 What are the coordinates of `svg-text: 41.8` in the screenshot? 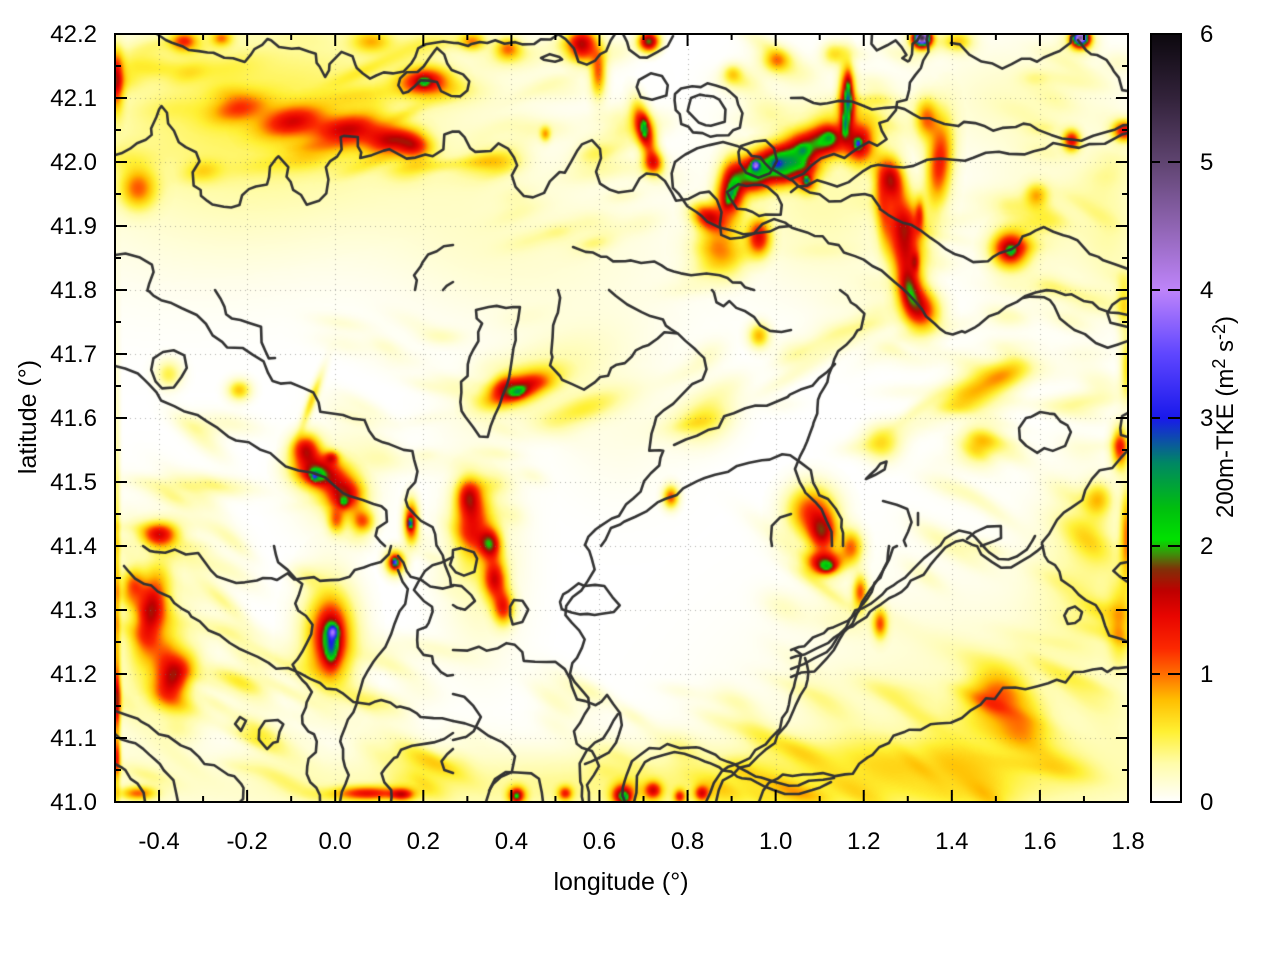 It's located at (73, 290).